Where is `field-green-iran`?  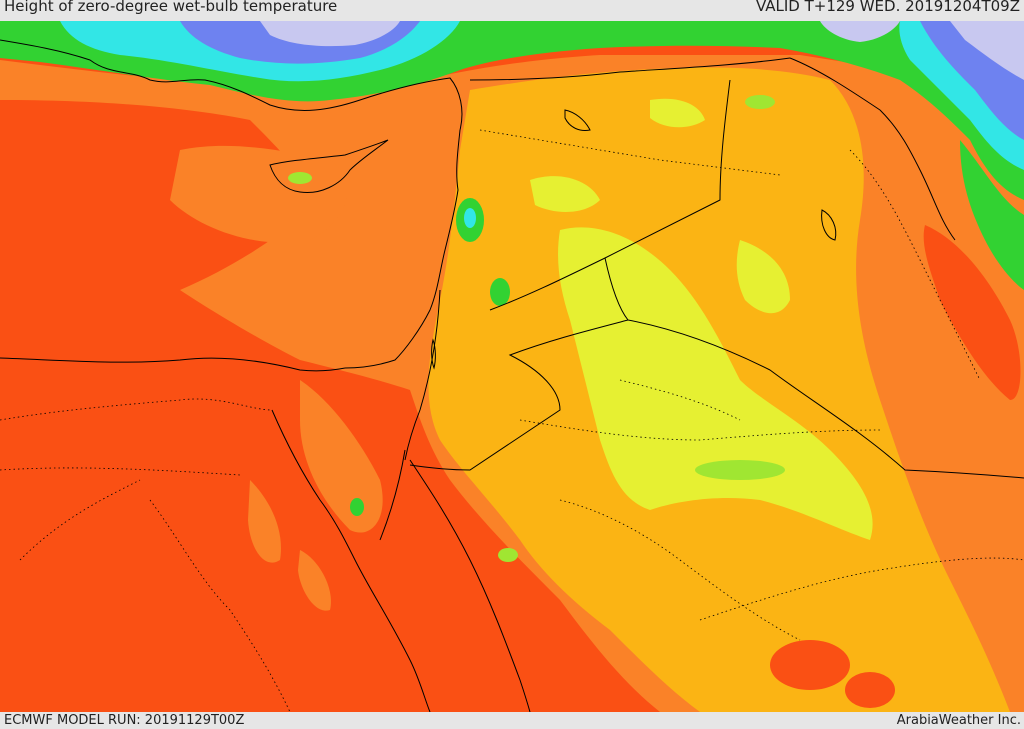 field-green-iran is located at coordinates (992, 215).